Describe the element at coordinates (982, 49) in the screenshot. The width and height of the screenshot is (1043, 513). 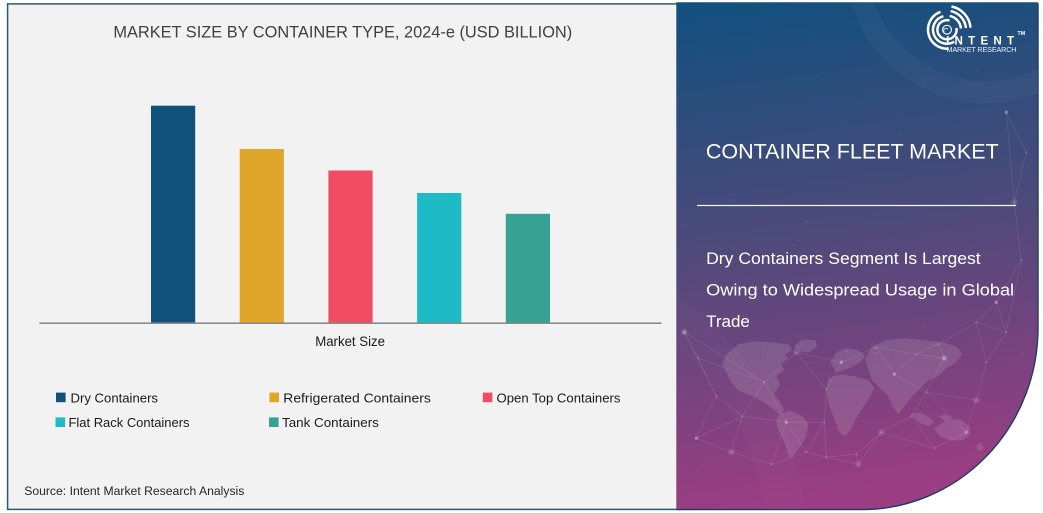
I see `svg-text: MARKET RESEARCH` at that location.